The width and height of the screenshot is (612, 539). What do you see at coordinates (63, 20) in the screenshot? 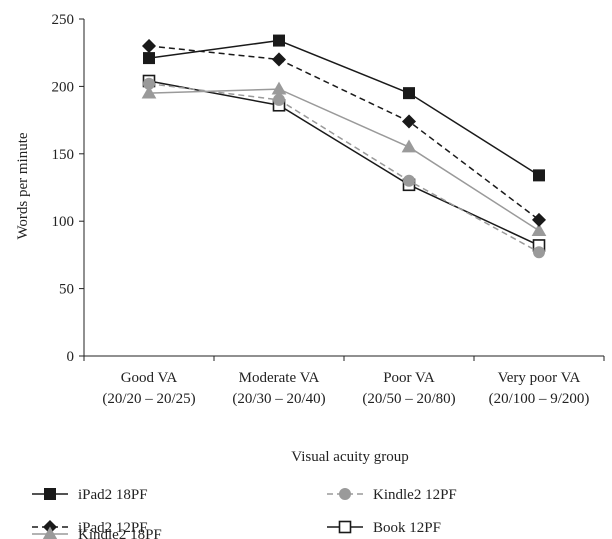
I see `y-tick-label: 250` at bounding box center [63, 20].